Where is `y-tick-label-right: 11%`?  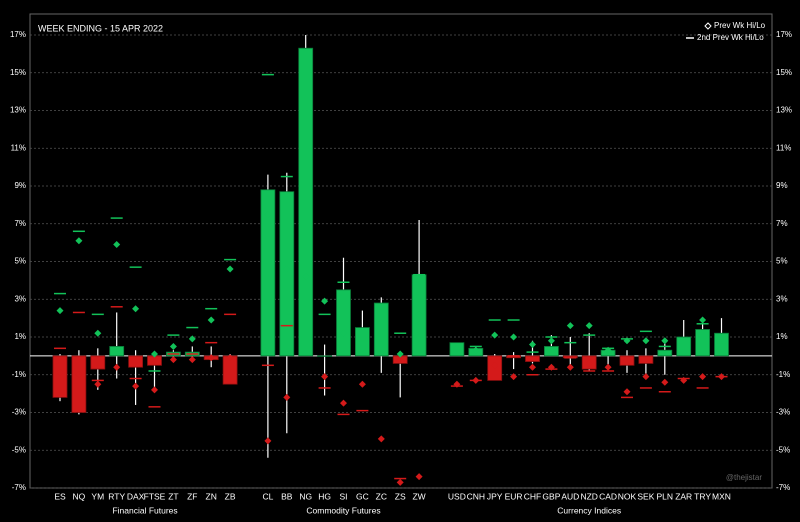 y-tick-label-right: 11% is located at coordinates (783, 147).